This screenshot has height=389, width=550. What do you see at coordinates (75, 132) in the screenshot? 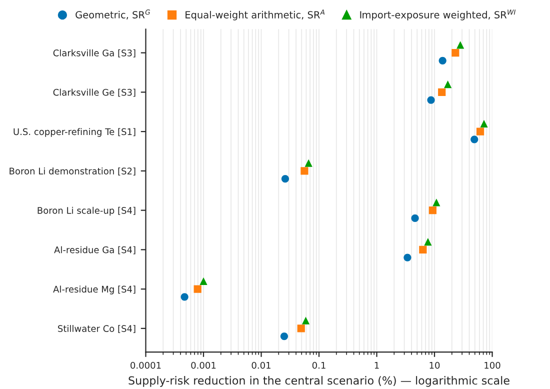
I see `y-tick-label: U.S. copper-refining Te [S1]` at bounding box center [75, 132].